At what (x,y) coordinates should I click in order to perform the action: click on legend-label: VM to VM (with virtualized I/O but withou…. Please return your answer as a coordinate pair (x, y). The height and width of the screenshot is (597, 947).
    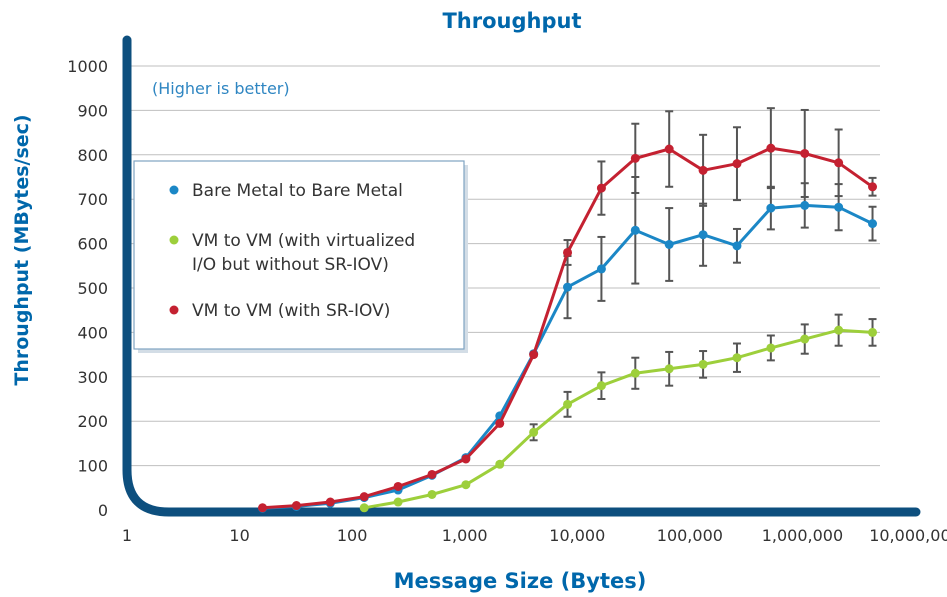
    Looking at the image, I should click on (303, 253).